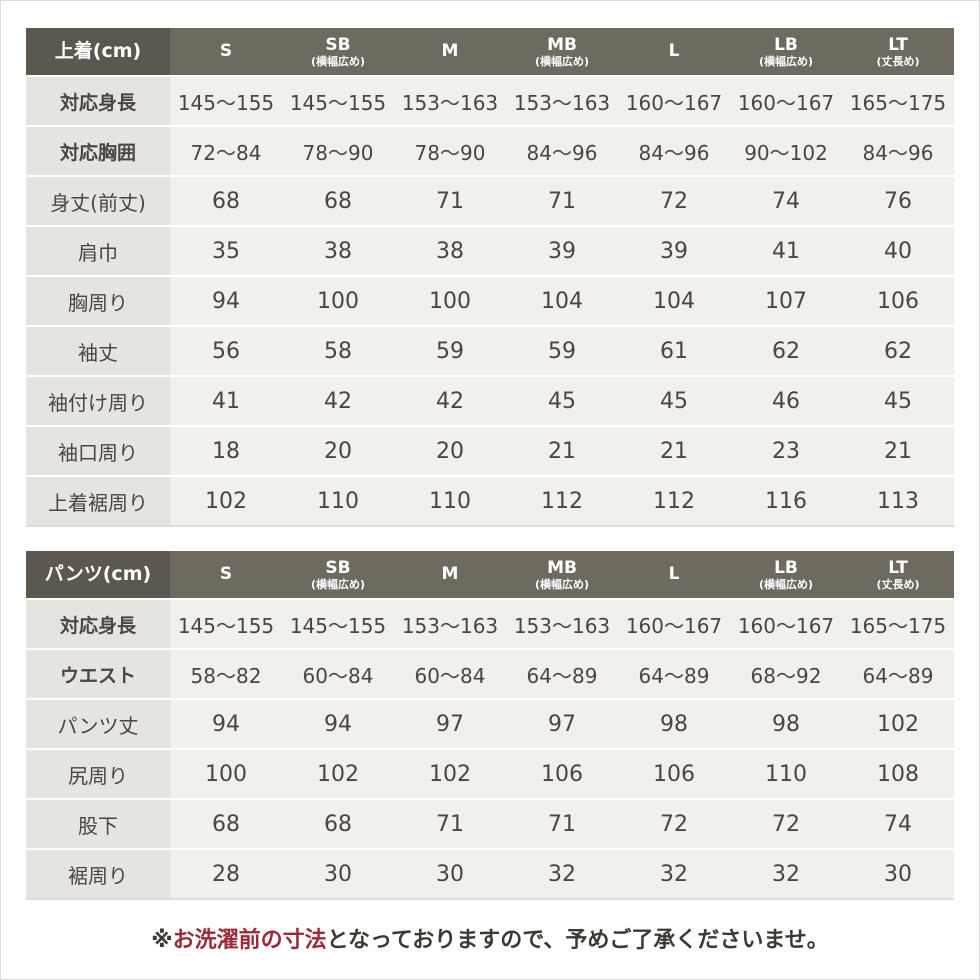 The width and height of the screenshot is (980, 980). Describe the element at coordinates (338, 673) in the screenshot. I see `size-value-cell: 60〜84` at that location.